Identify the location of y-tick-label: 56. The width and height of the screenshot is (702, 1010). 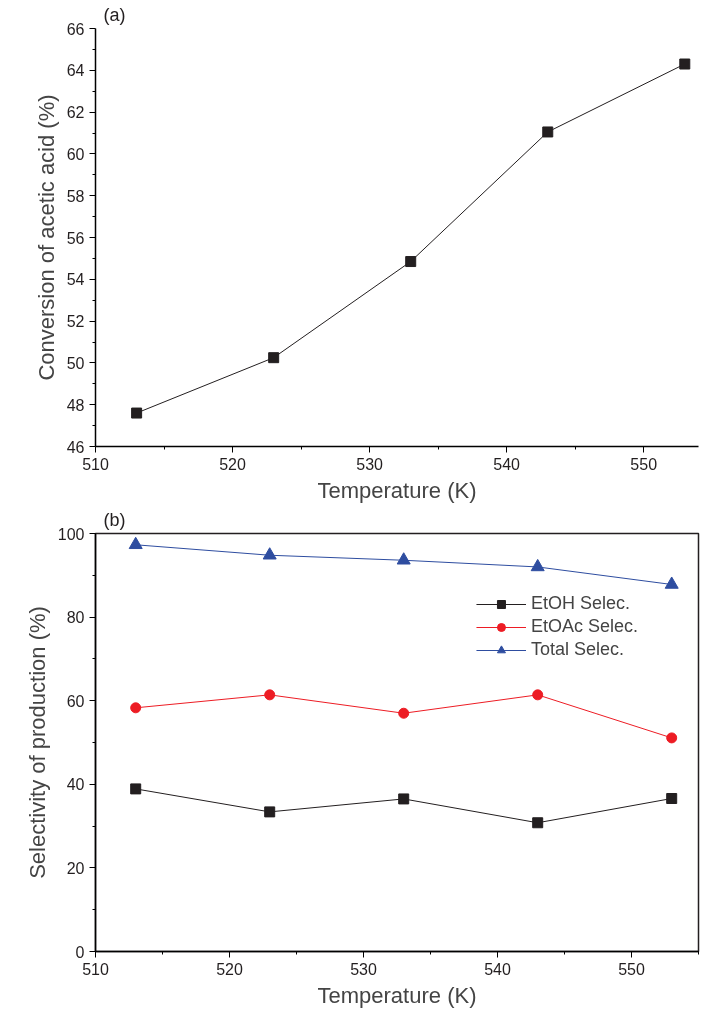
(75, 238).